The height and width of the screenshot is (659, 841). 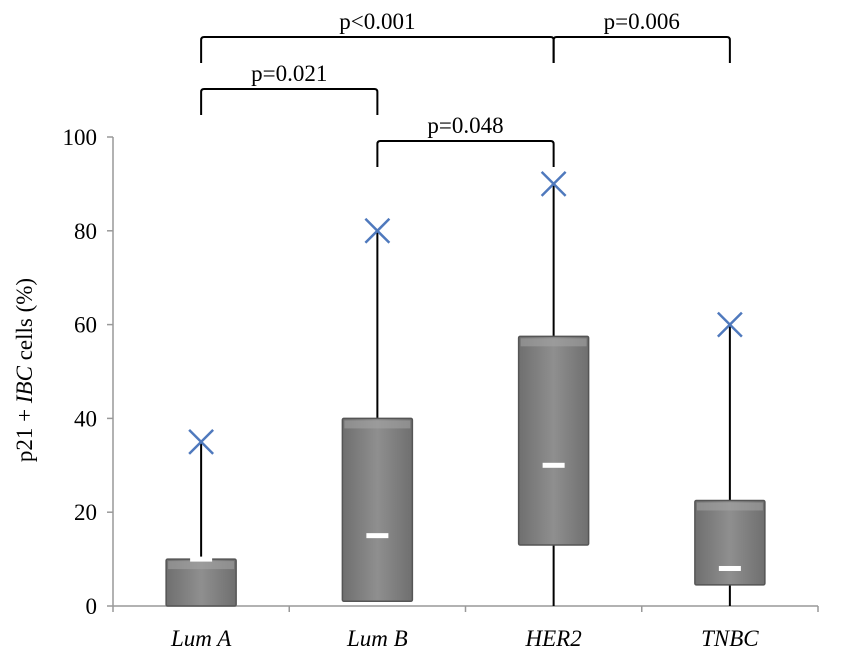 What do you see at coordinates (24, 322) in the screenshot?
I see `y-axis-label-part-2: cells (%)` at bounding box center [24, 322].